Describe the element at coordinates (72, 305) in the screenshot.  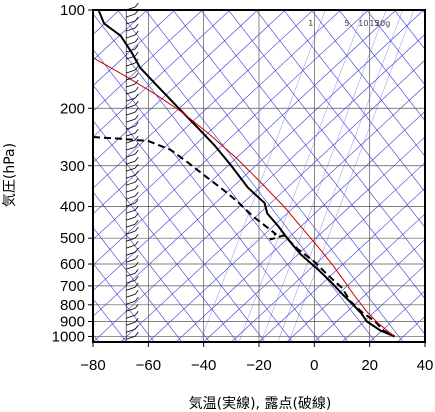
I see `y-tick-label: 800` at that location.